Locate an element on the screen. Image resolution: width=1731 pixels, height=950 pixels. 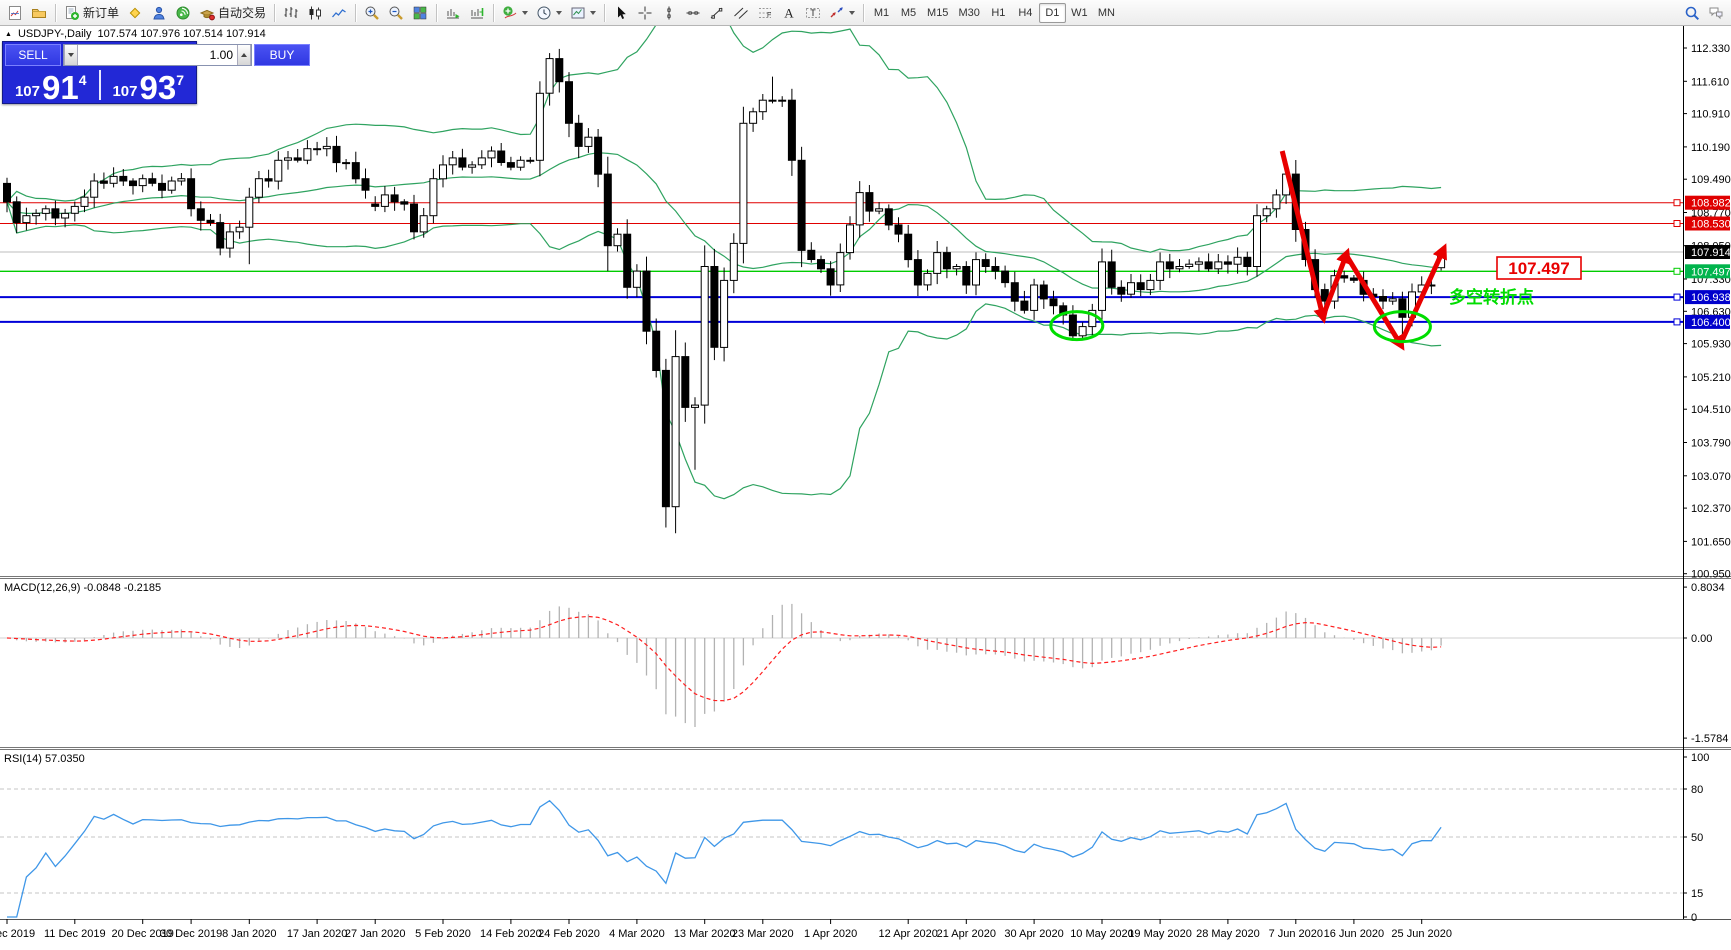
cursor-icon is located at coordinates (622, 12).